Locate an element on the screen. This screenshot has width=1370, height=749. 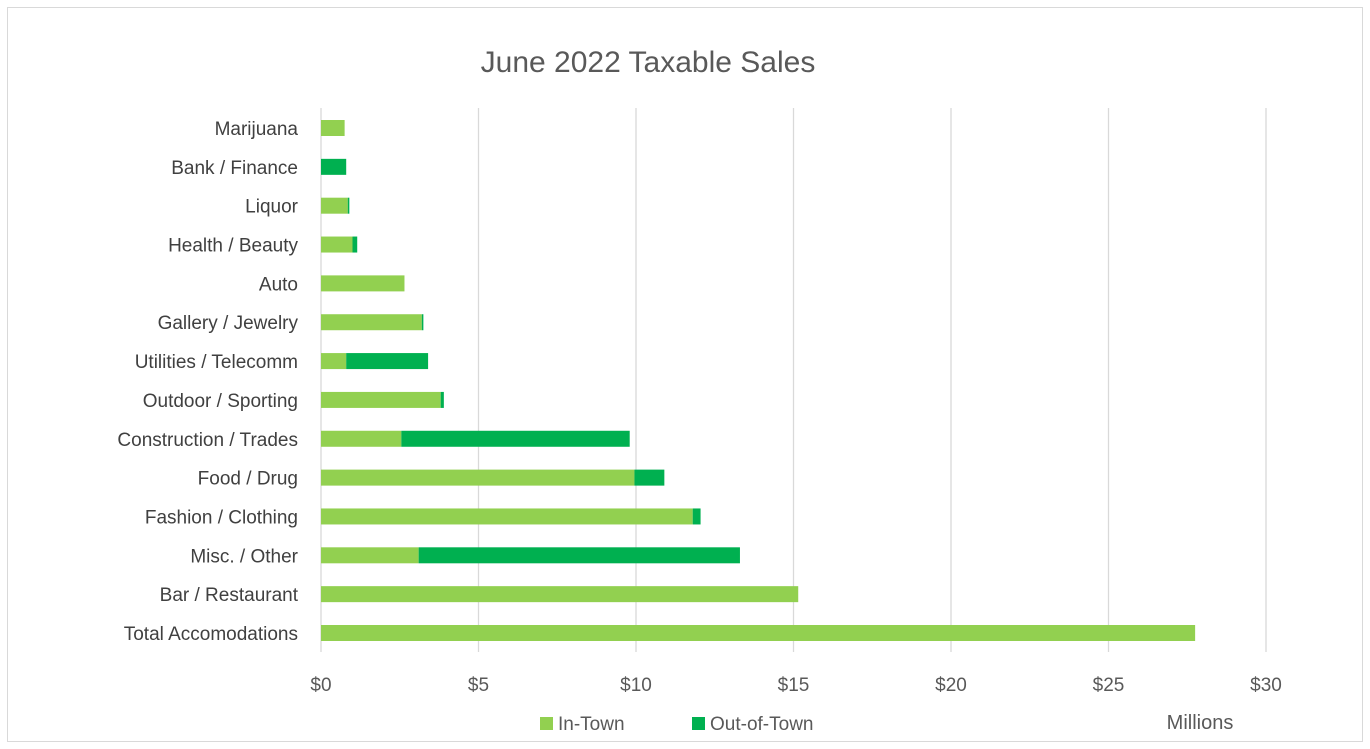
category-label: Utilities / Telecomm is located at coordinates (216, 362).